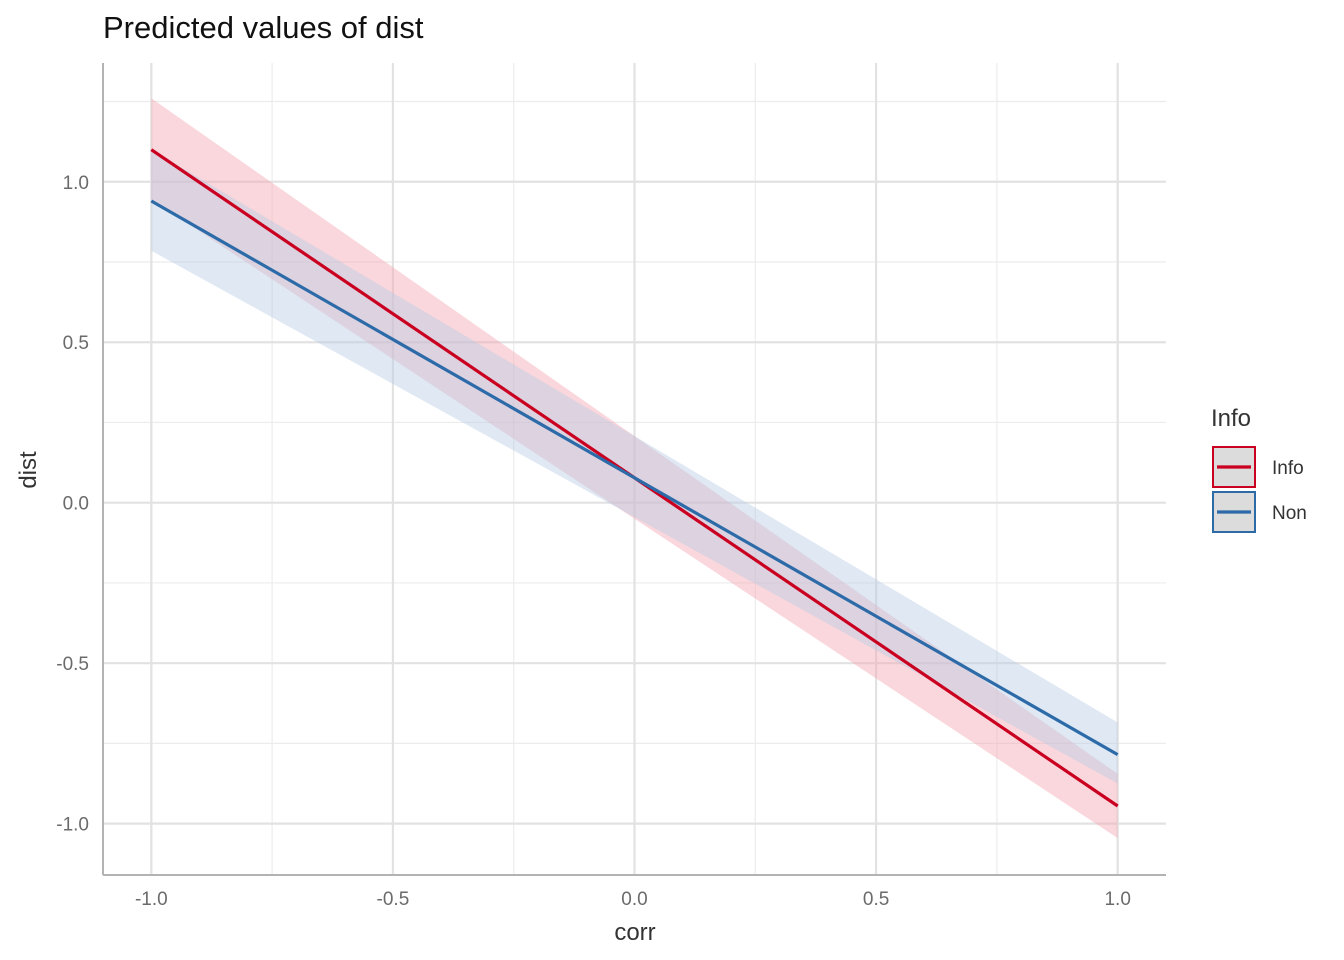 The width and height of the screenshot is (1344, 960). Describe the element at coordinates (72, 664) in the screenshot. I see `y-tick-label: -0.5` at that location.